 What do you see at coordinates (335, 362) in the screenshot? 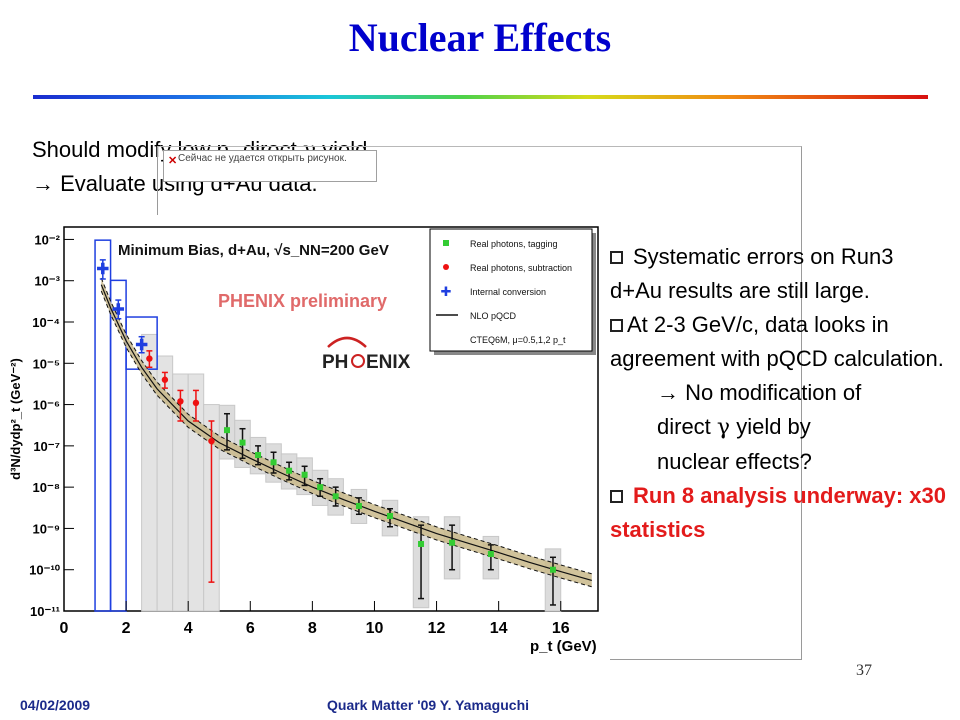
I see `phenix-logo-text: PH` at bounding box center [335, 362].